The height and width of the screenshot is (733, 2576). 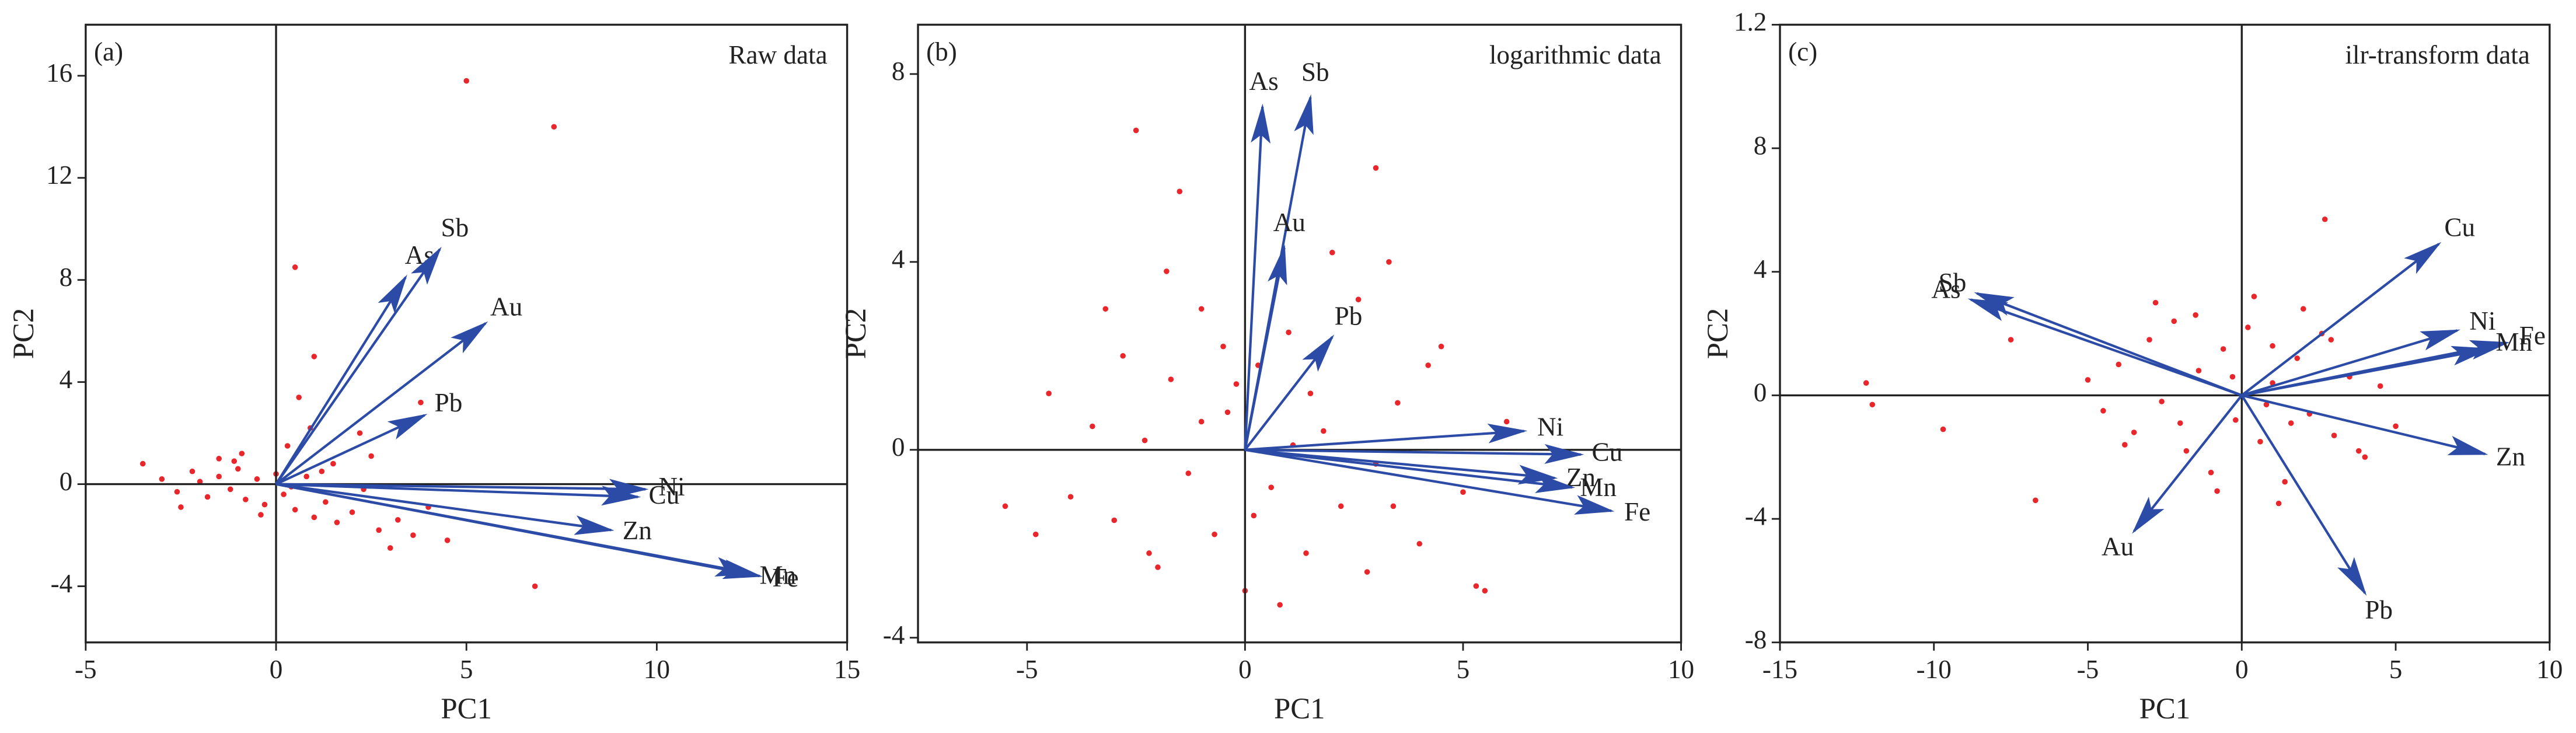 What do you see at coordinates (2482, 321) in the screenshot?
I see `loading-label: Ni` at bounding box center [2482, 321].